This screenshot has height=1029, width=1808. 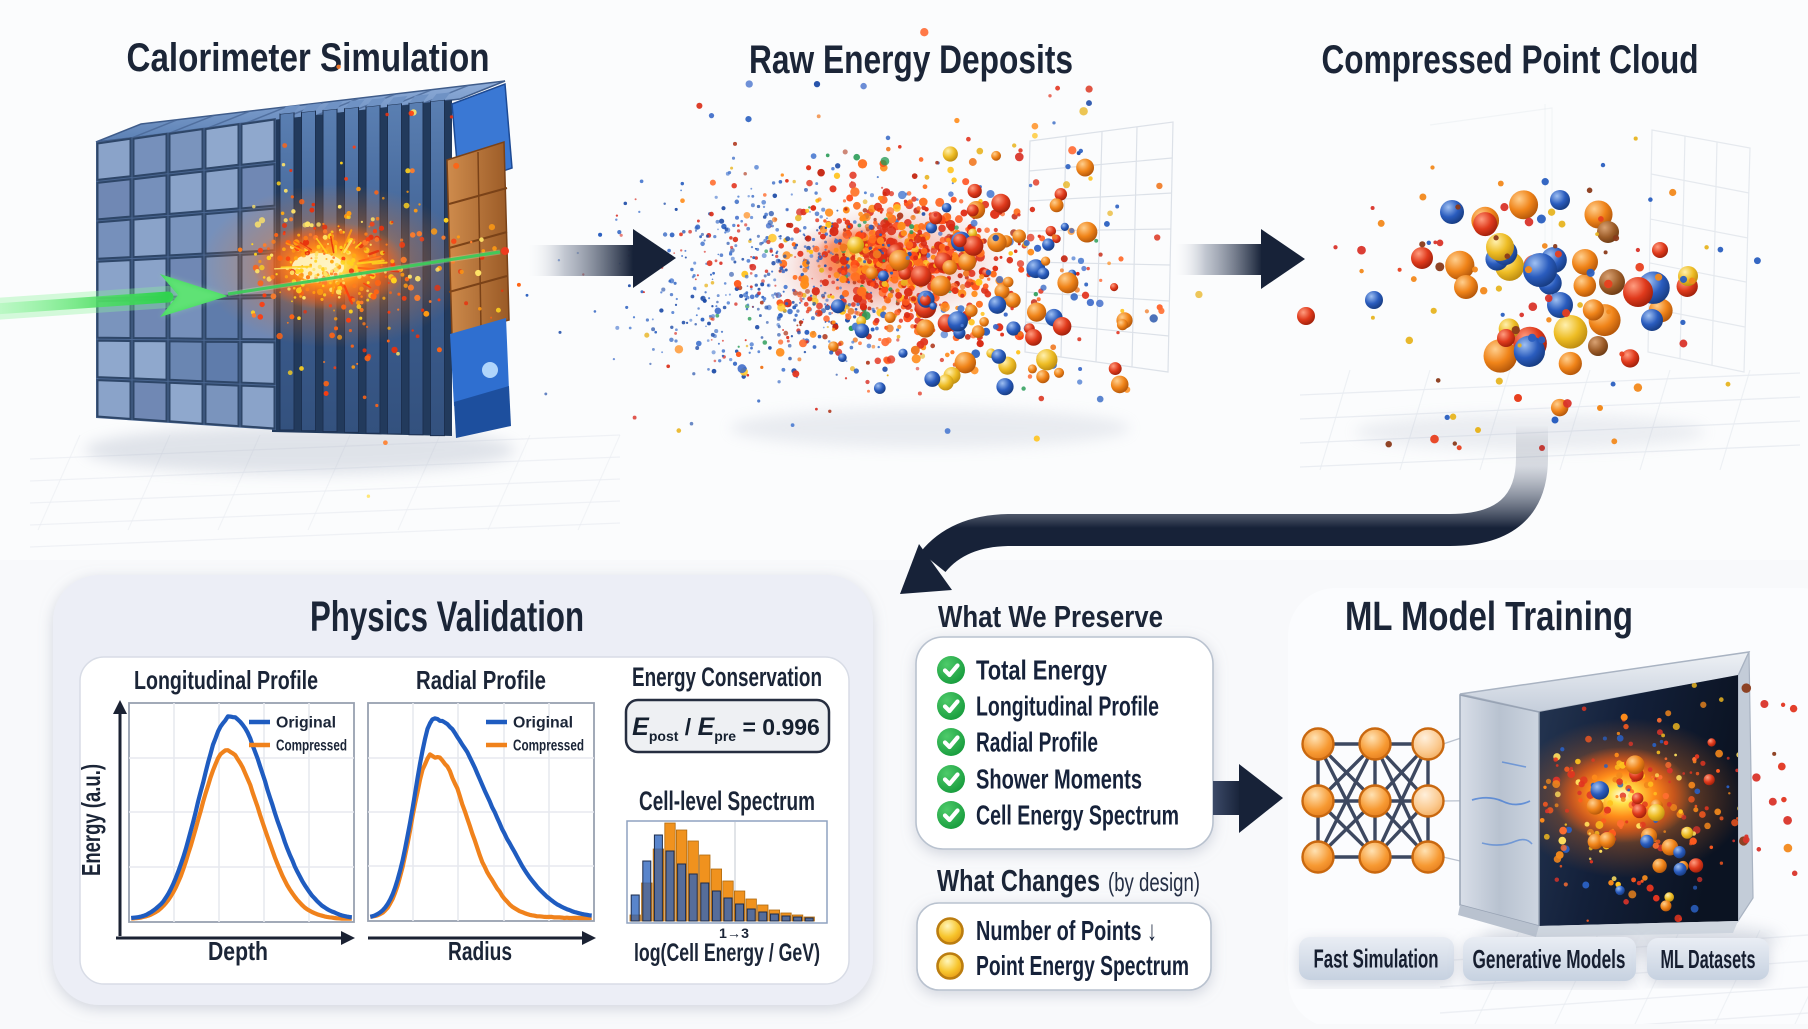 I want to click on svg-text: log(Cell Energy / GeV), so click(x=727, y=953).